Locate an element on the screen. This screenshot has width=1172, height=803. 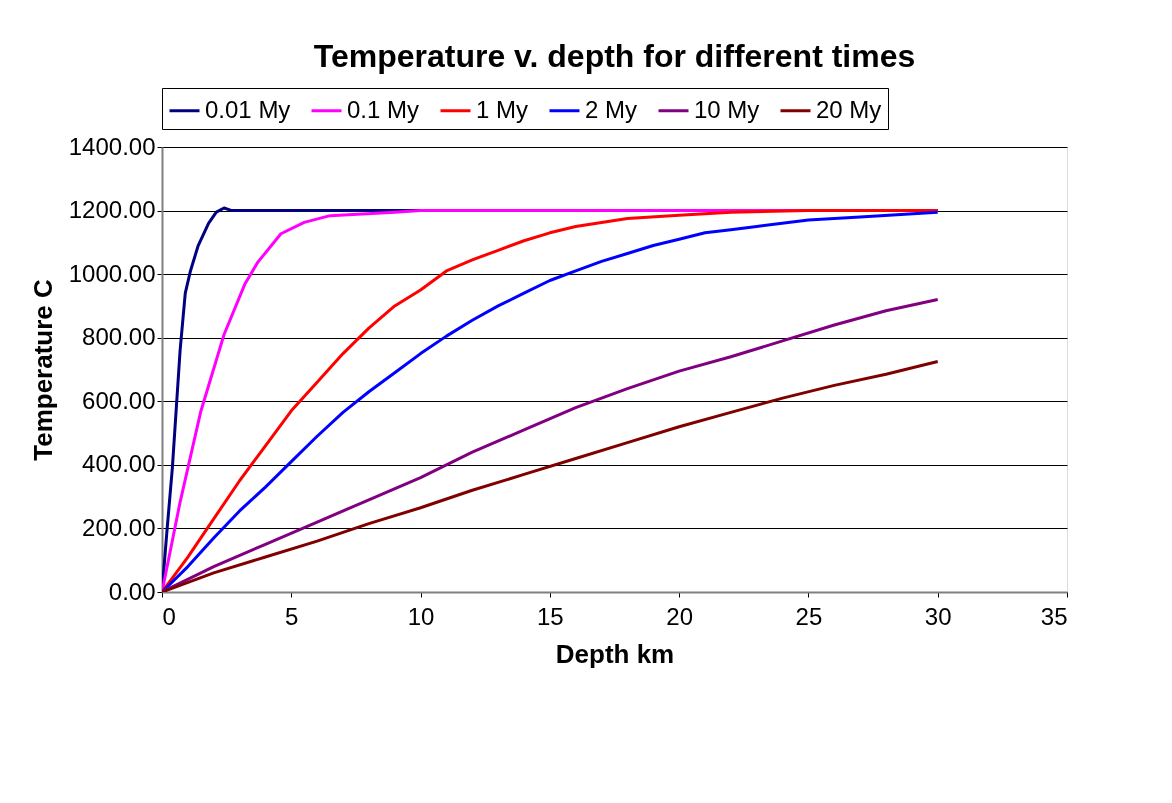
legend-label: 0.1 My is located at coordinates (383, 109).